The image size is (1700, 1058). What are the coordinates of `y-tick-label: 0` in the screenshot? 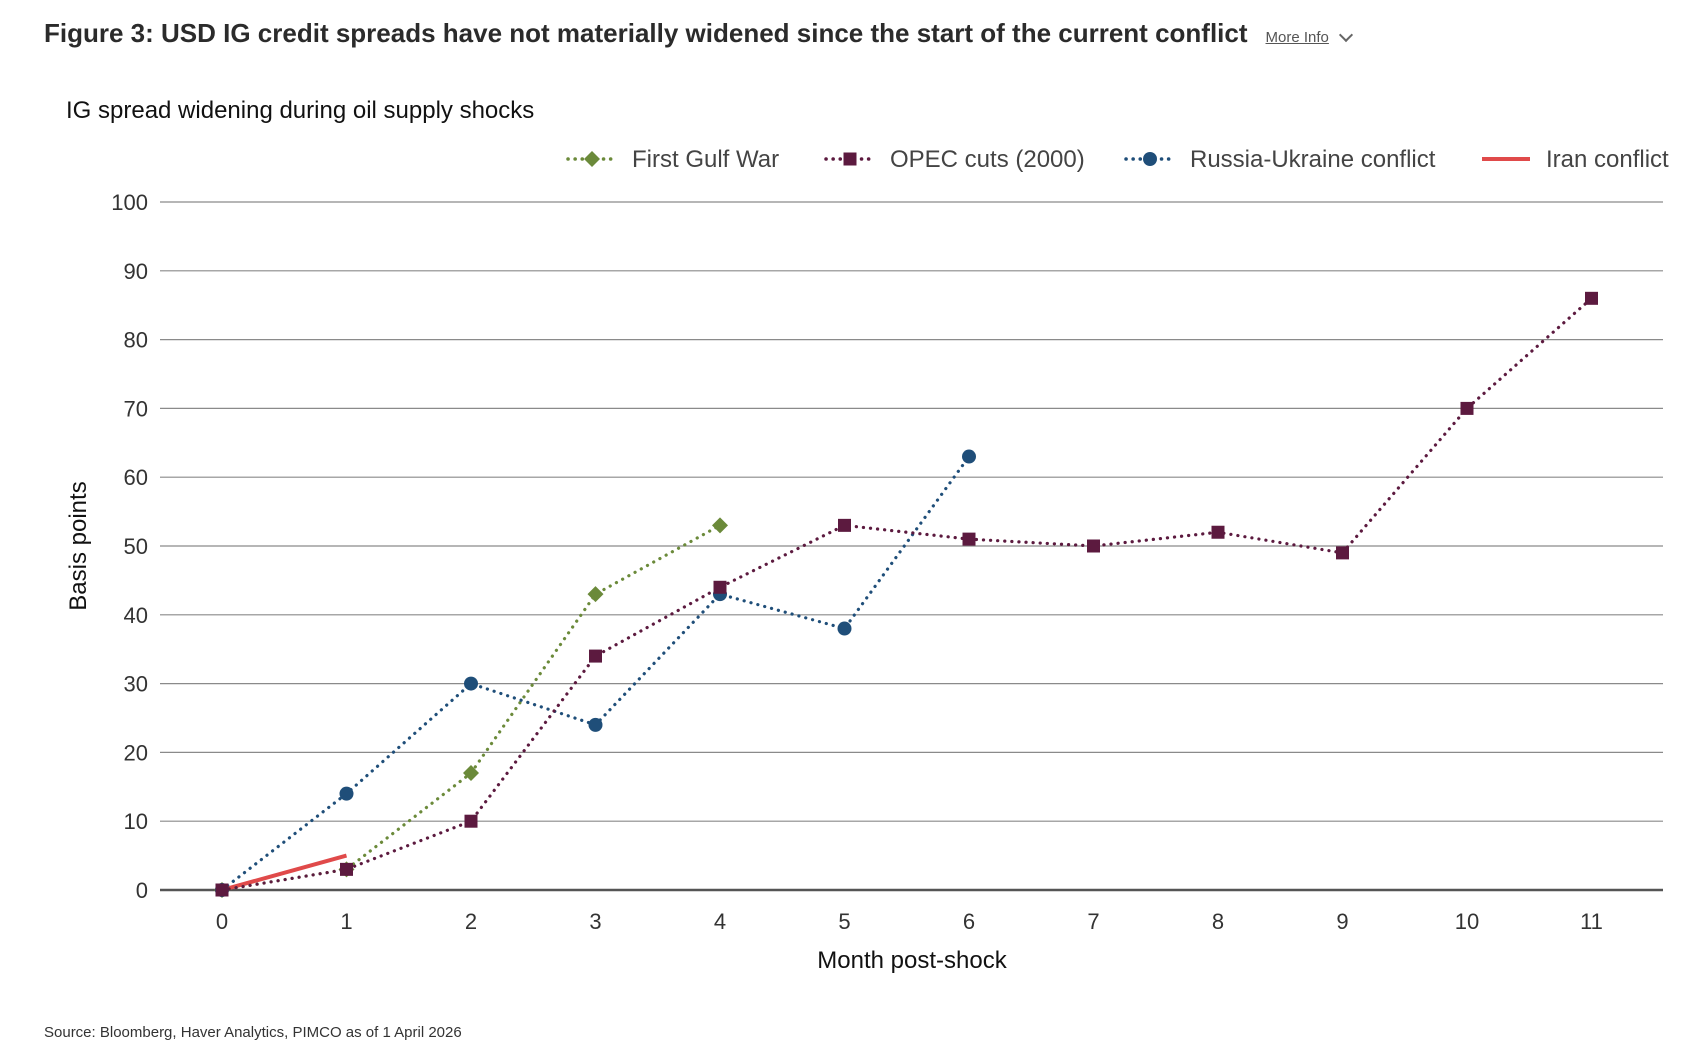 It's located at (142, 890).